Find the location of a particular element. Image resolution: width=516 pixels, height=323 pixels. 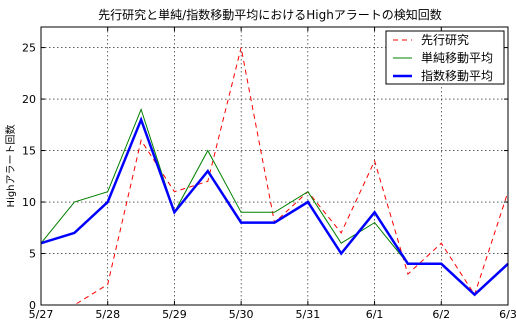

y-tick-label: 20 is located at coordinates (29, 99).